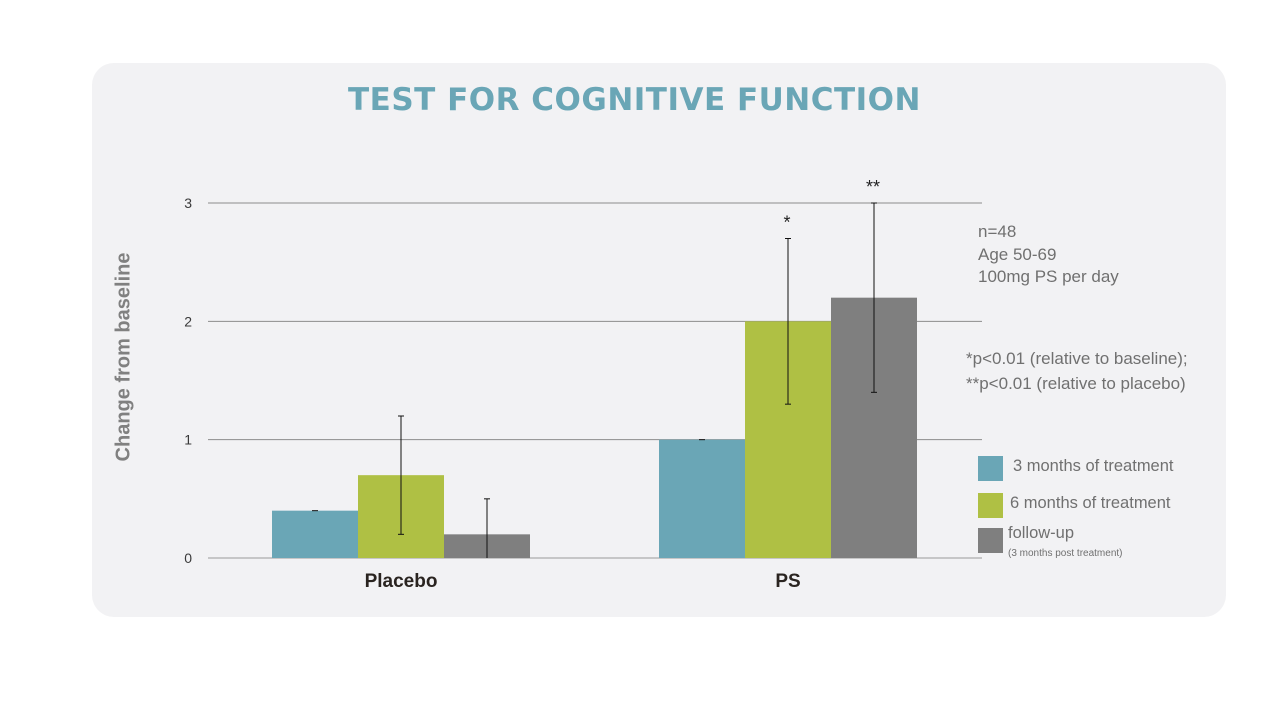 The width and height of the screenshot is (1280, 720). Describe the element at coordinates (1076, 383) in the screenshot. I see `note-placebo: **p<0.01 (relative to placebo)` at that location.